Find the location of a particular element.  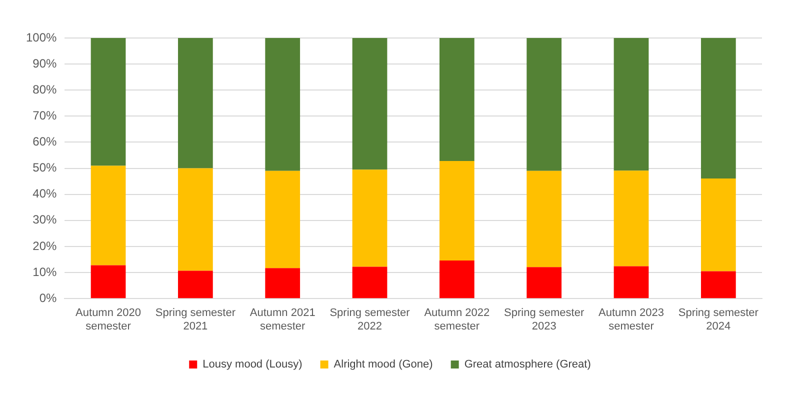

y-tick-label: 100% is located at coordinates (42, 37).